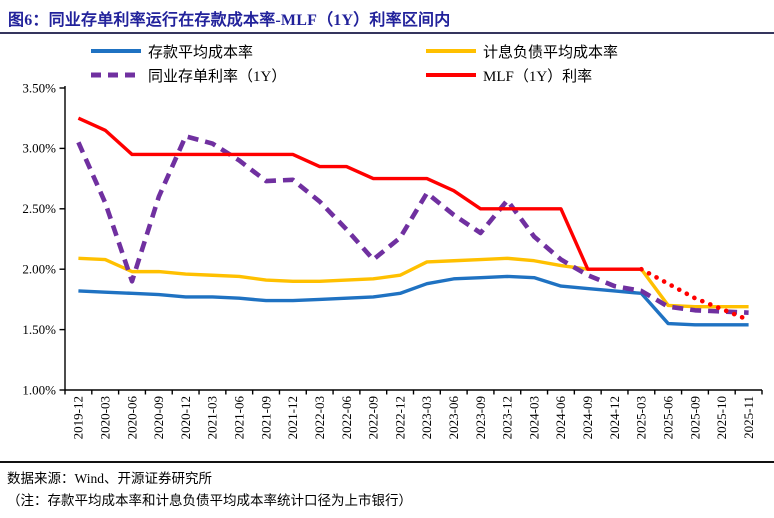 The width and height of the screenshot is (774, 518). I want to click on x-tick-label: 2024-03, so click(533, 417).